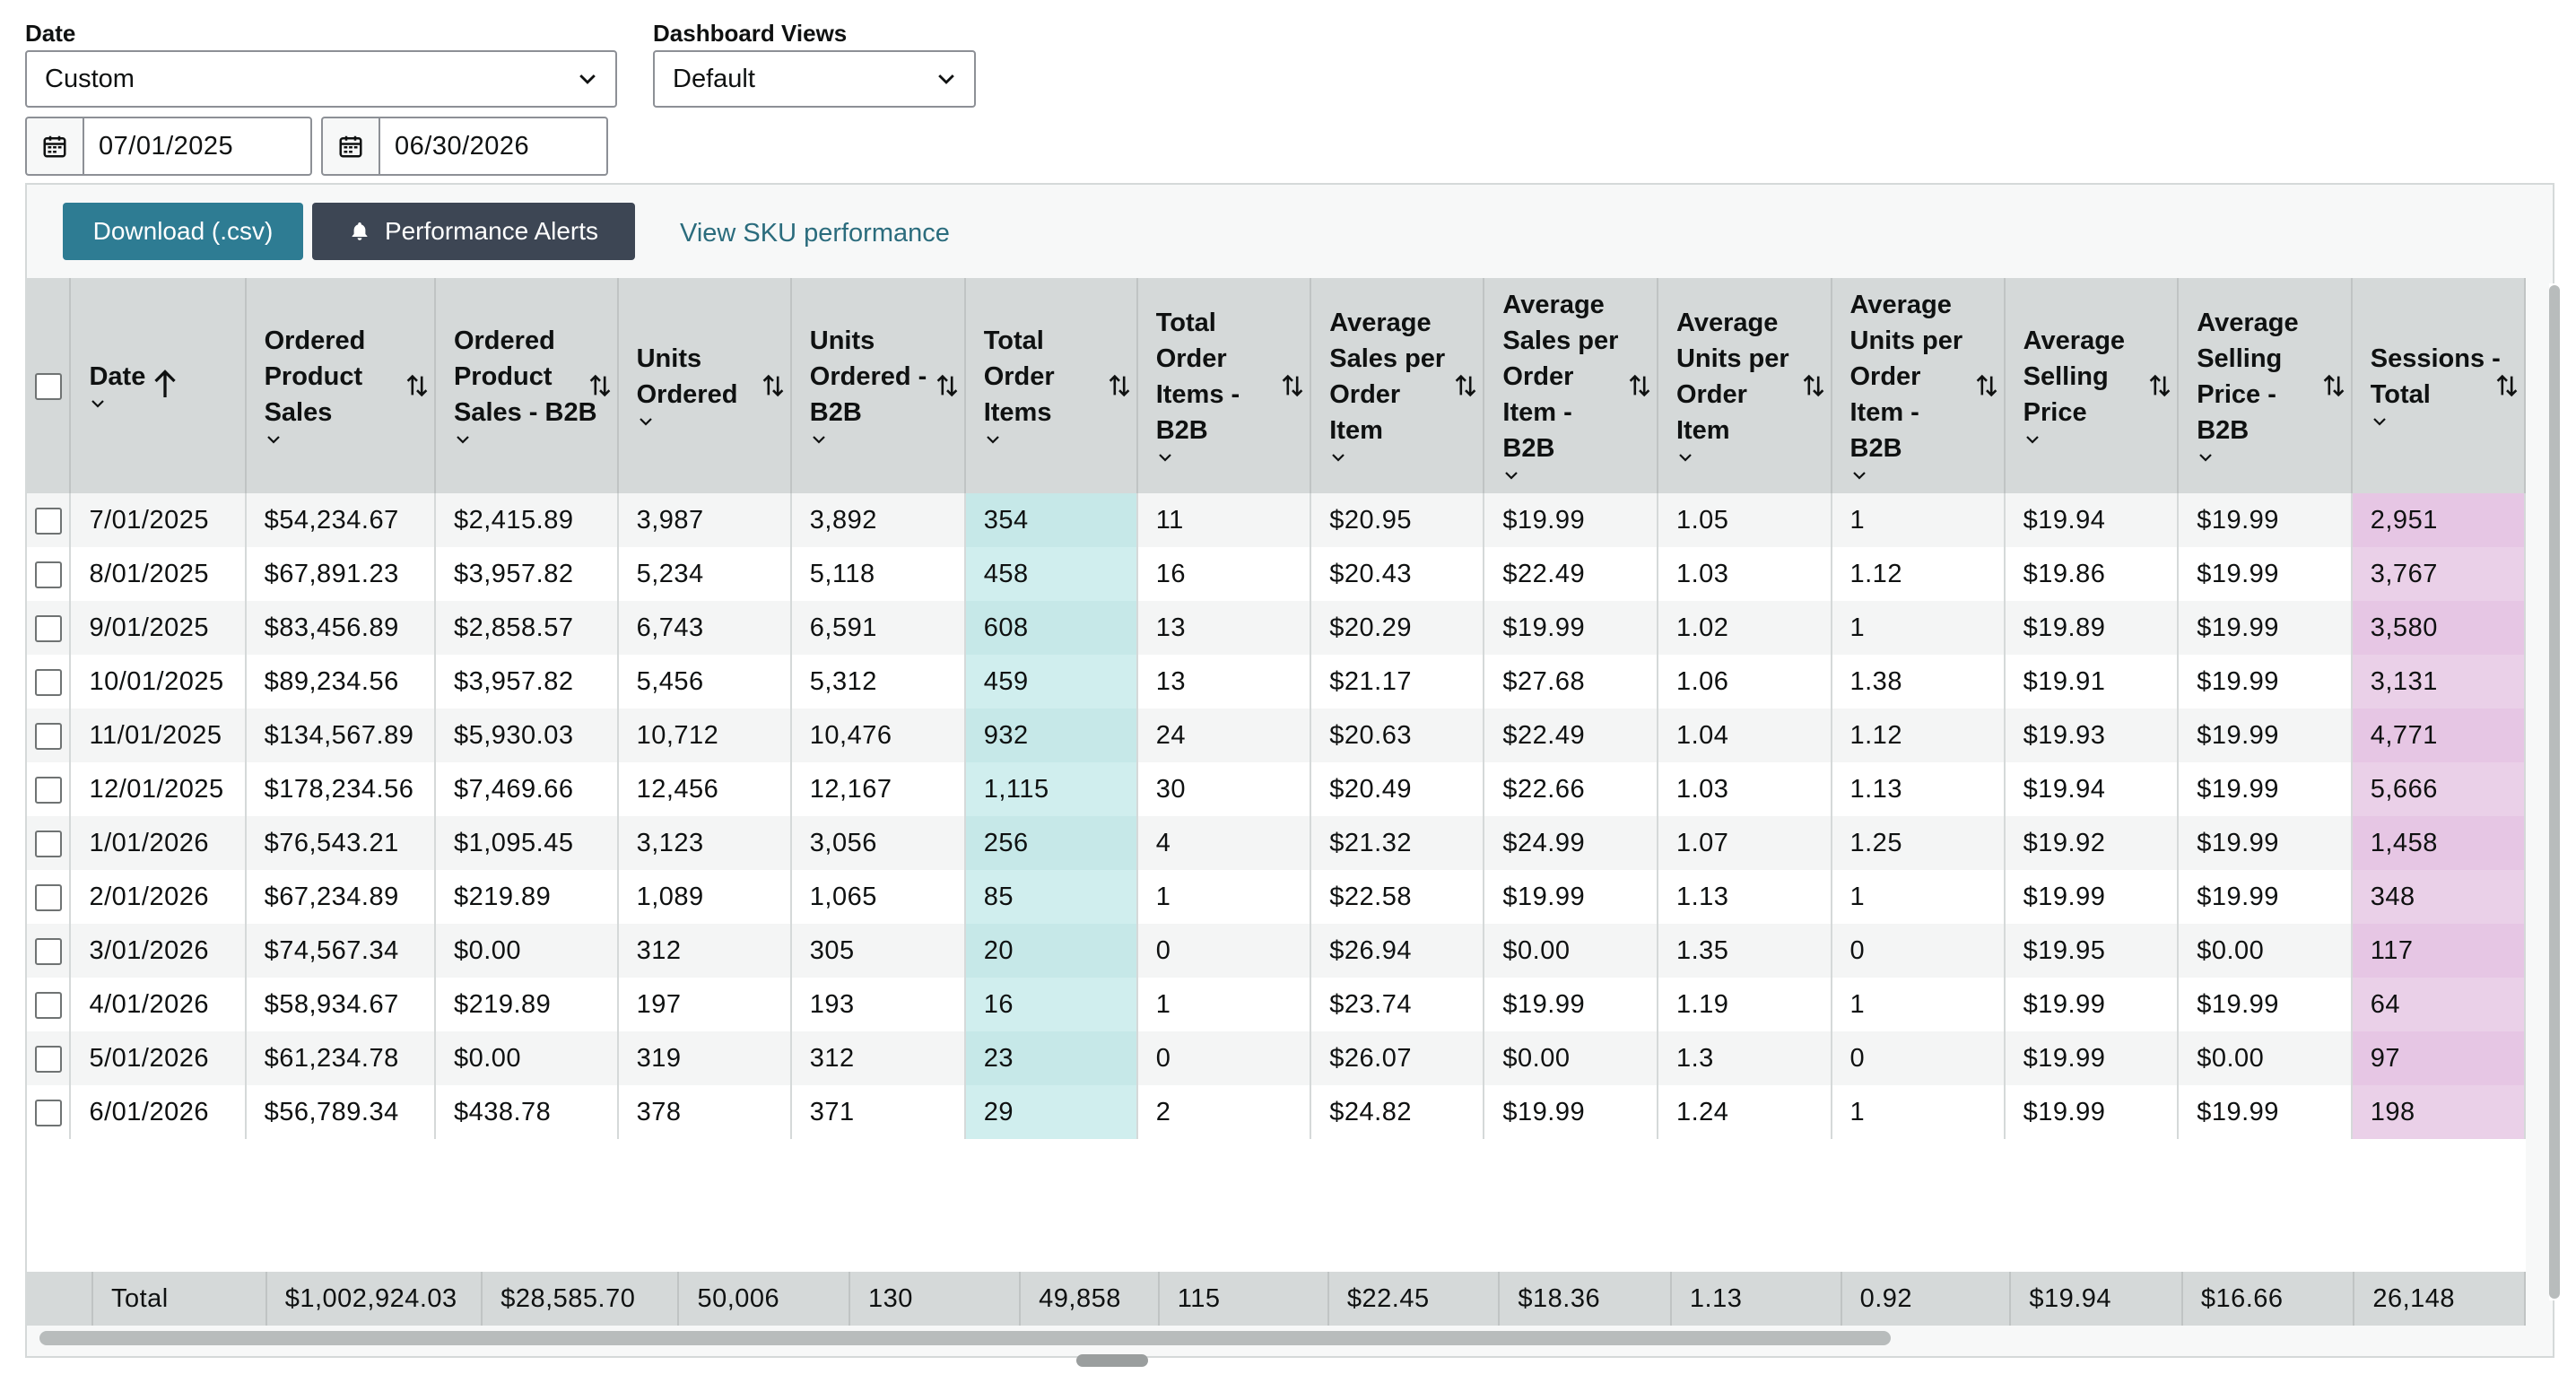 The width and height of the screenshot is (2576, 1374). I want to click on column-header: Average Units per Order Item - B2B, so click(1918, 385).